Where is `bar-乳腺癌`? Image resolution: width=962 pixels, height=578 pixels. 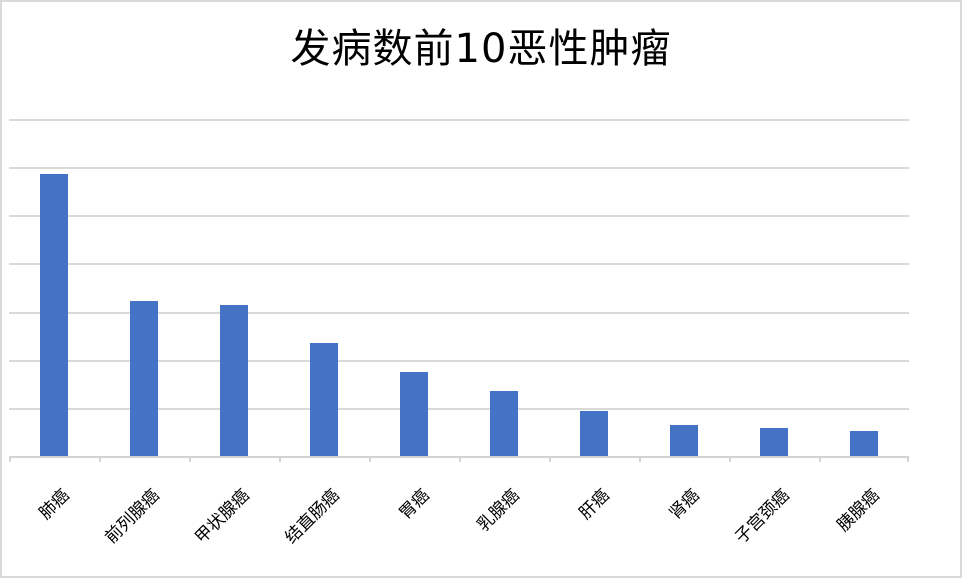 bar-乳腺癌 is located at coordinates (504, 424).